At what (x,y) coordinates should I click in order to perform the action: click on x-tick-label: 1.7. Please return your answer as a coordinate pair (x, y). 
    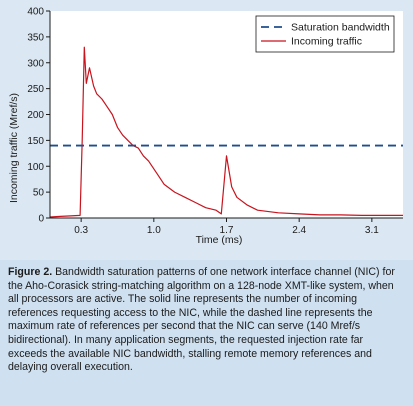
    Looking at the image, I should click on (227, 230).